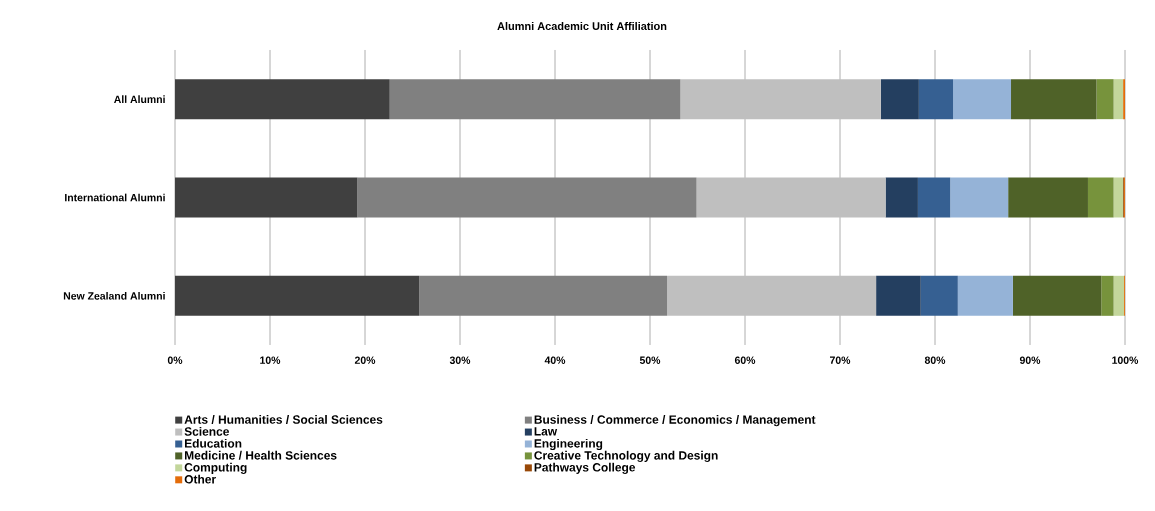  What do you see at coordinates (261, 455) in the screenshot?
I see `legend-label: Medicine / Health Sciences` at bounding box center [261, 455].